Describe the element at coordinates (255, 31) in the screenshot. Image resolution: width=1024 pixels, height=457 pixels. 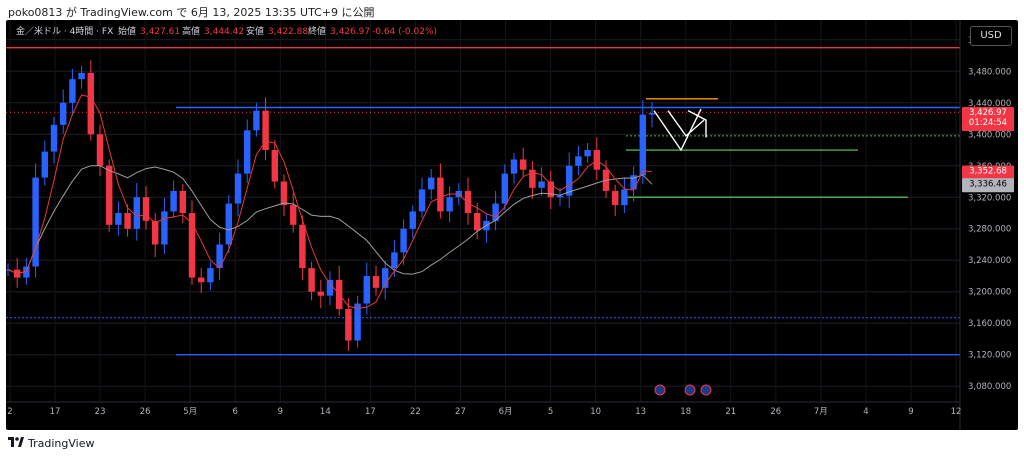
I see `legend-low-label: 安値` at that location.